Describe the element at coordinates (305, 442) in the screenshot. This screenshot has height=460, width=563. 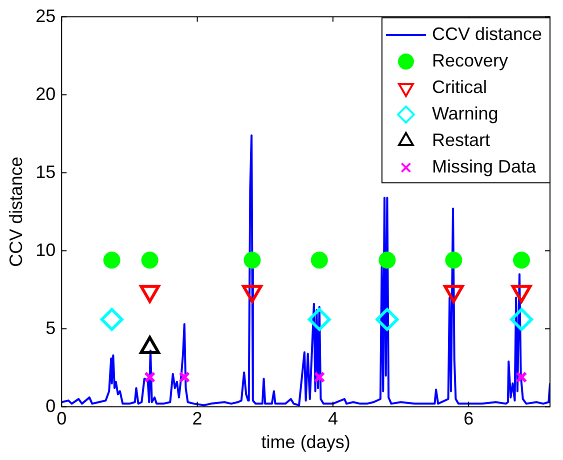
I see `x-axis-title: time (days)` at that location.